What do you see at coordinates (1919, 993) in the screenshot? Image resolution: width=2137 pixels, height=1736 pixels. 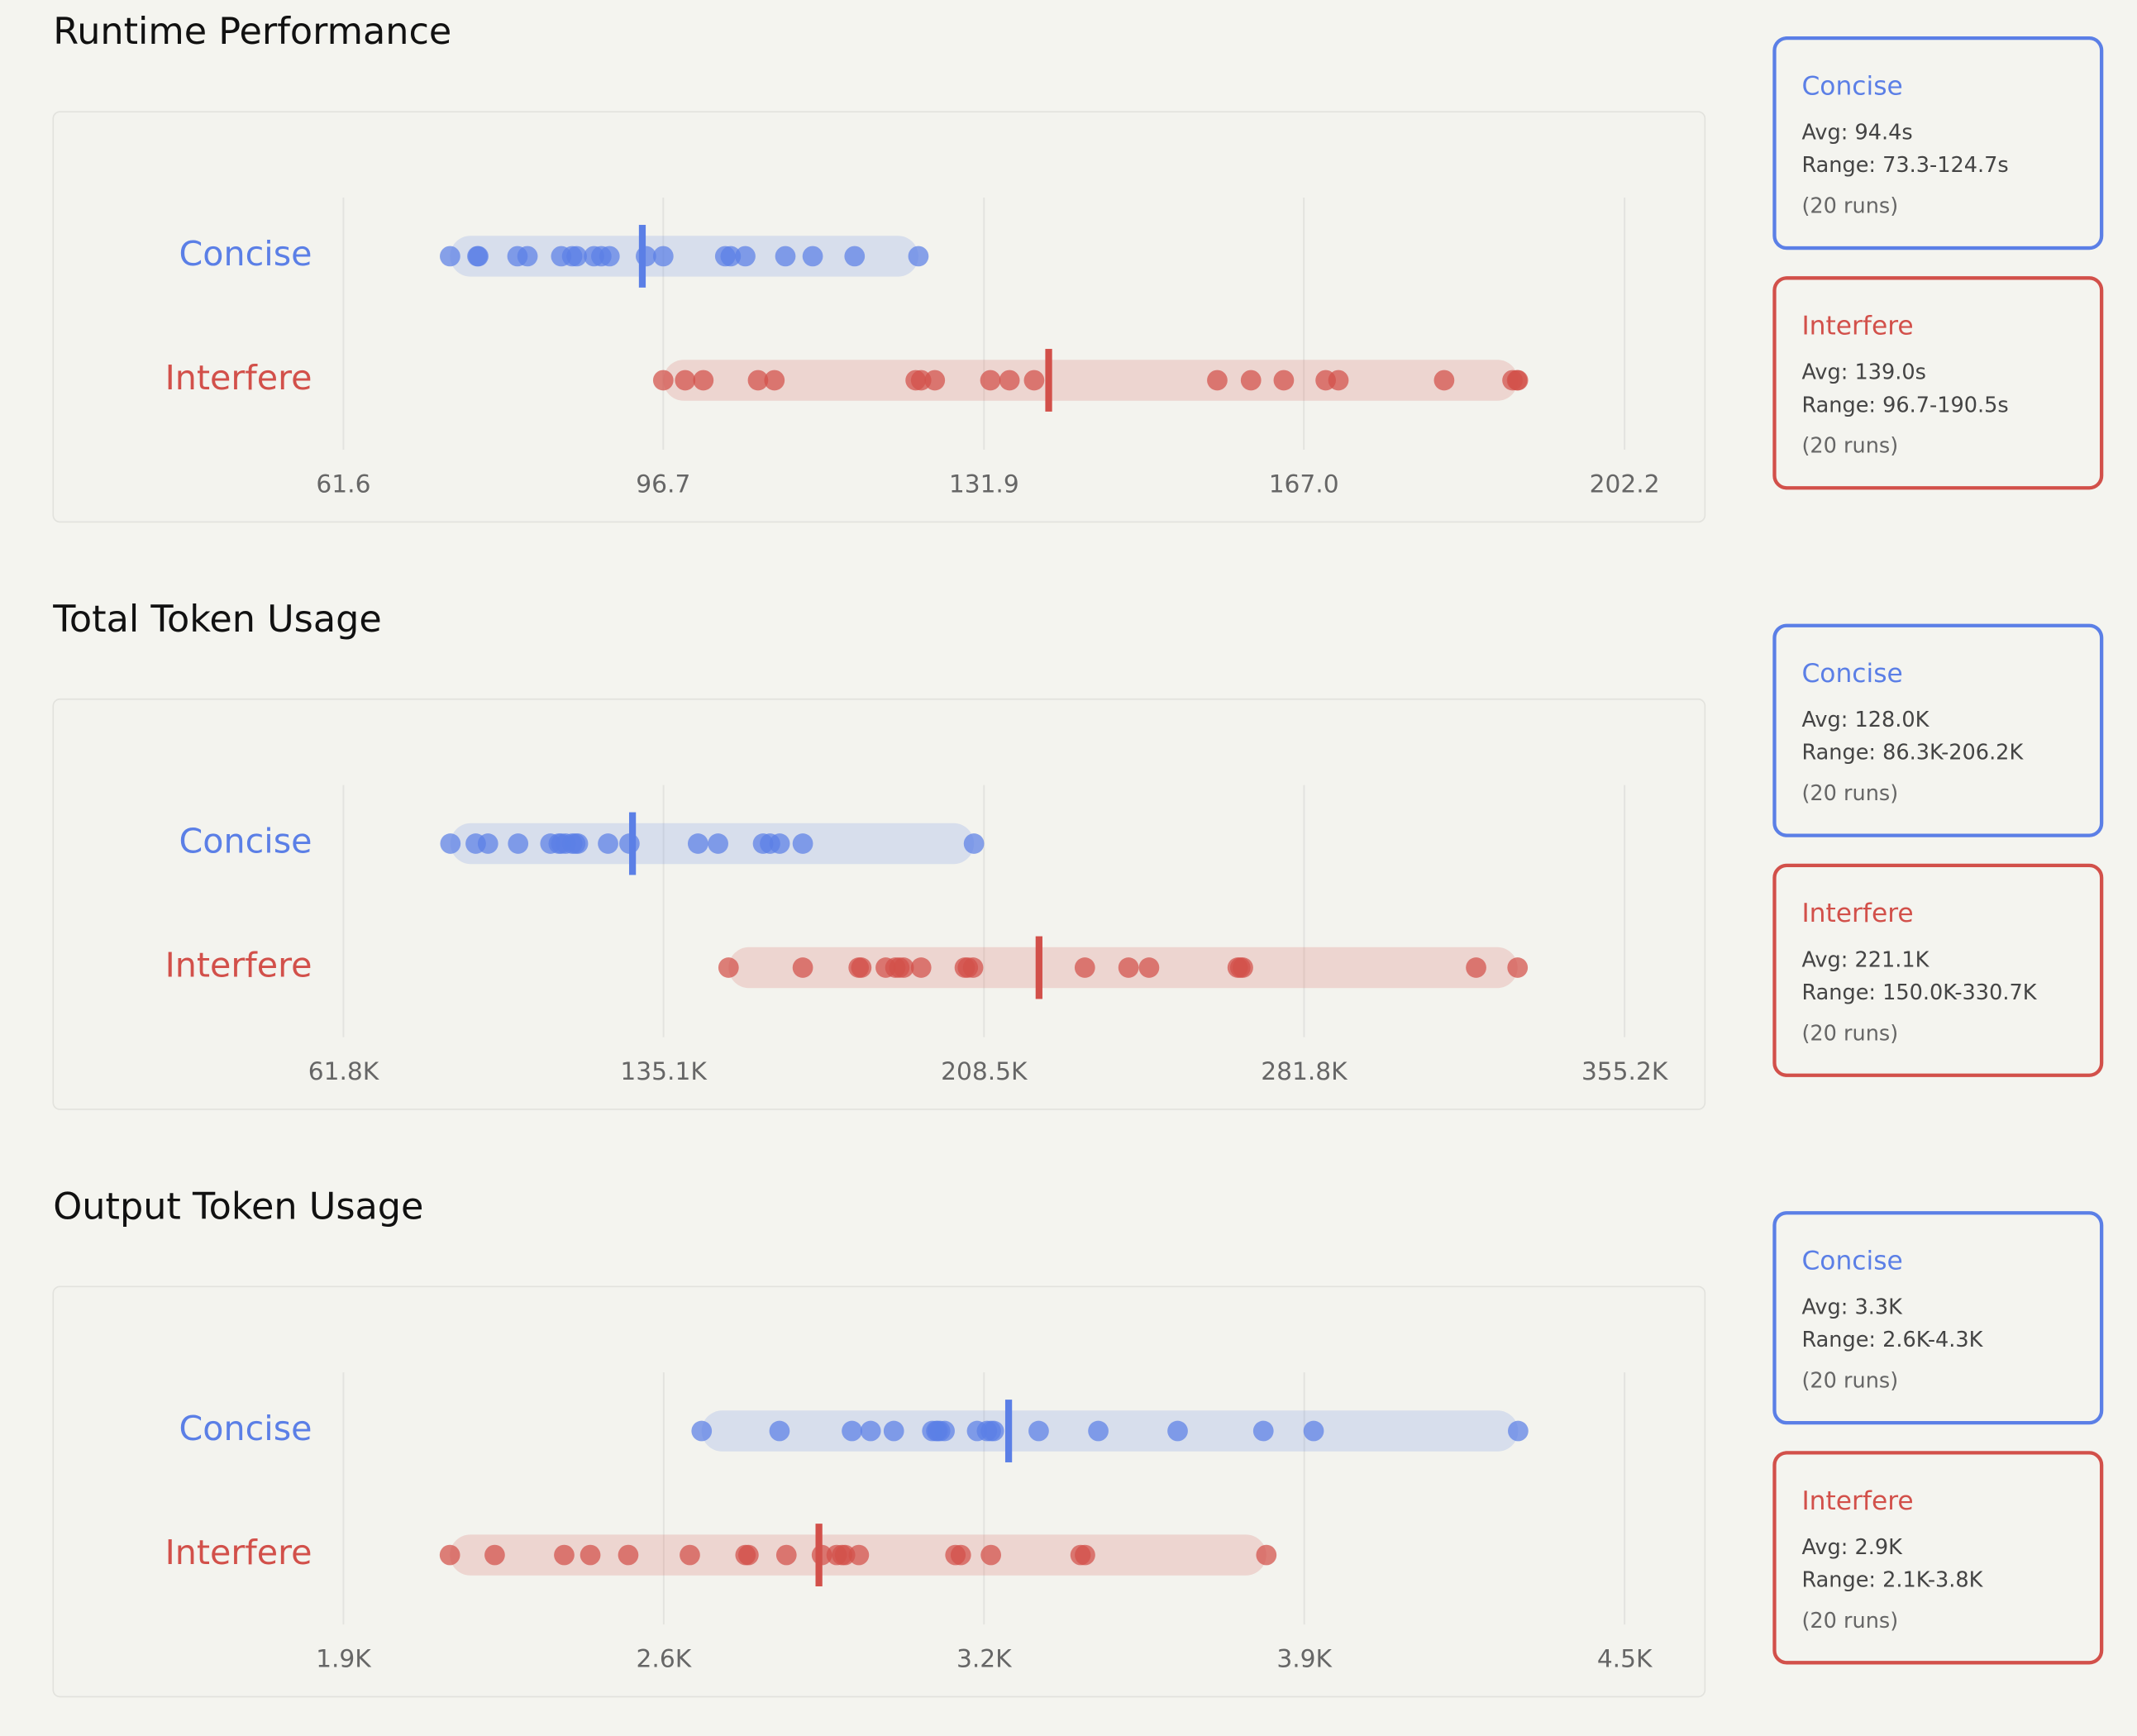 I see `stats-range: Range: 150.0K-330.7K` at bounding box center [1919, 993].